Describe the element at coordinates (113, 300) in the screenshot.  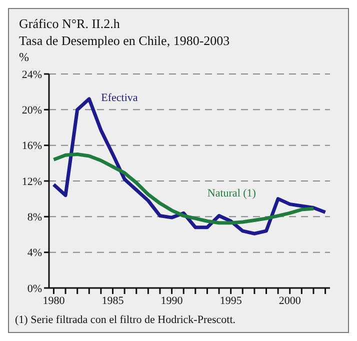
I see `x-tick-label: 1985` at that location.